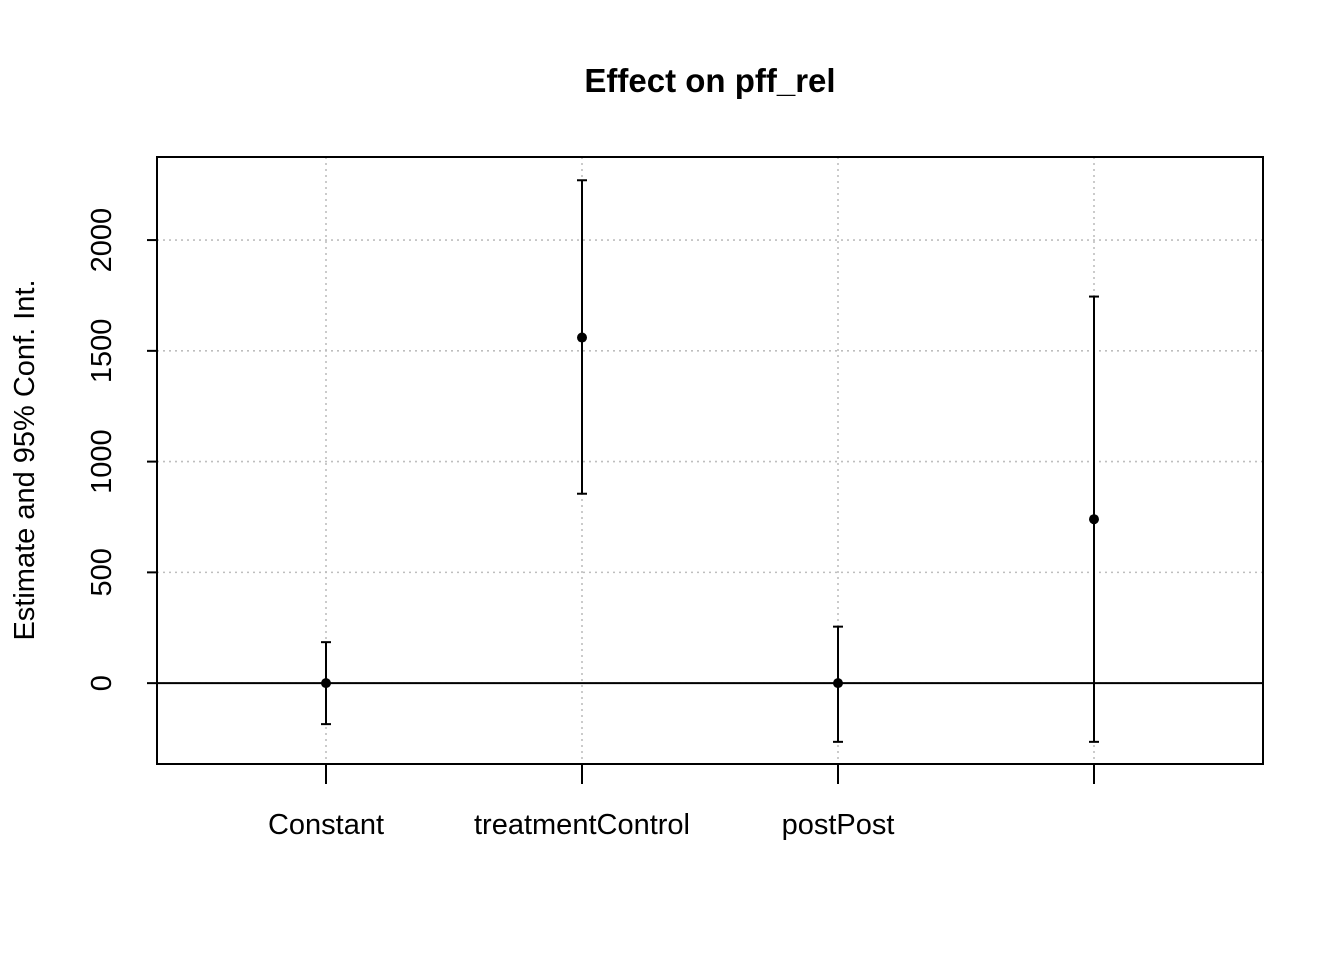 The image size is (1344, 965). I want to click on y-axis: 0 500 1000 1500 2000, so click(121, 449).